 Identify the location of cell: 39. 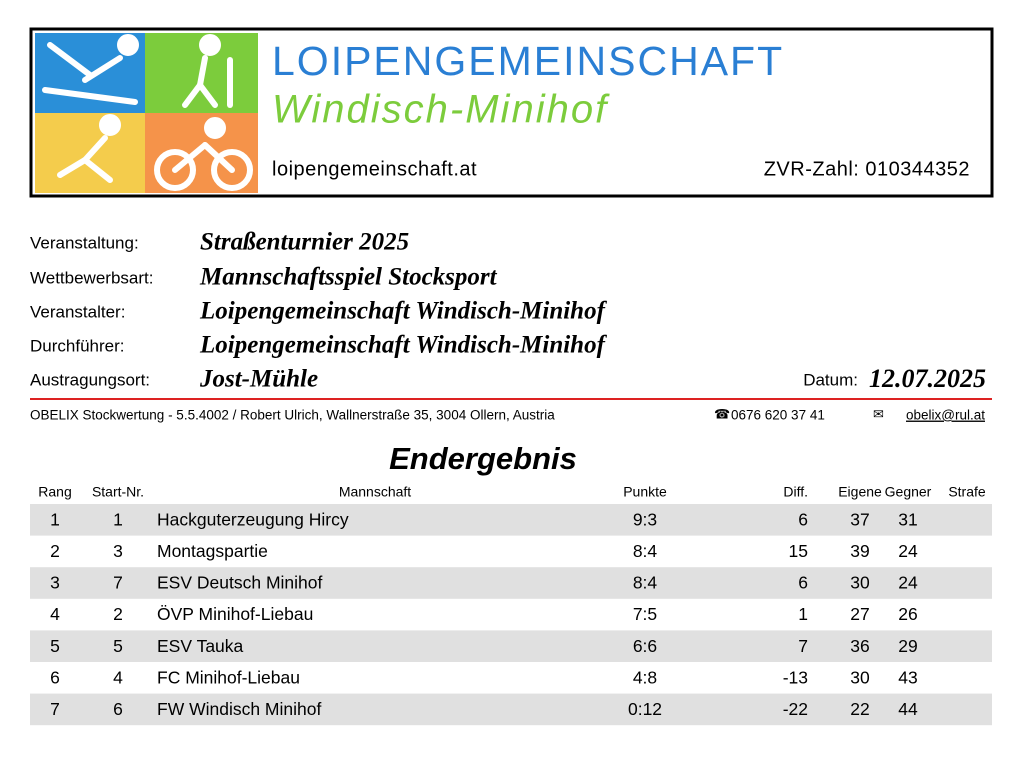
(859, 551).